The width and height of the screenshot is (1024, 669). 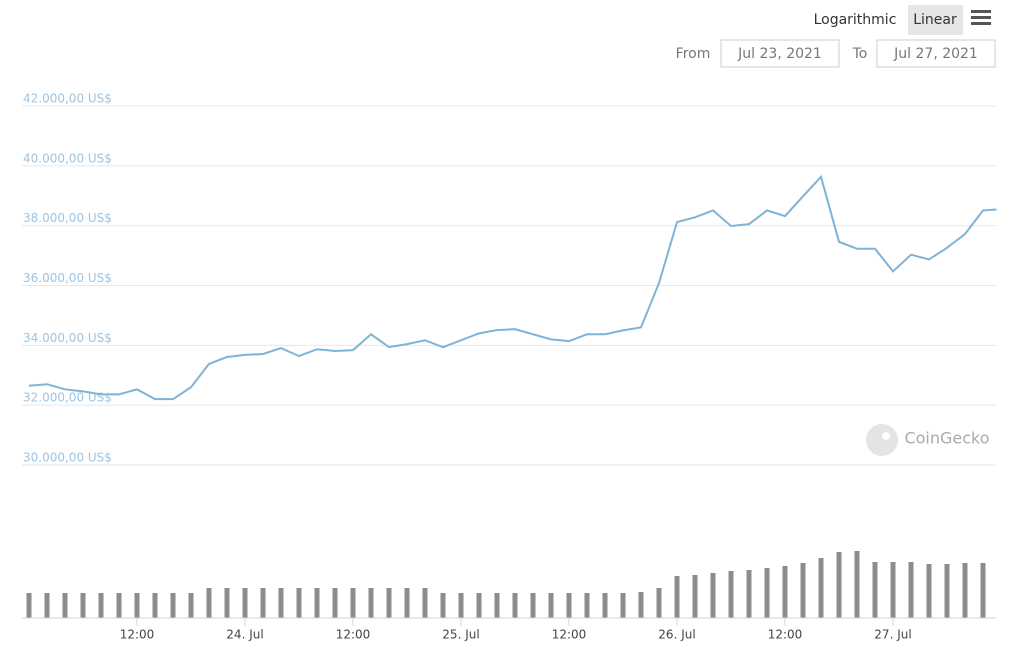 I want to click on to-date: Jul 27, 2021, so click(x=935, y=54).